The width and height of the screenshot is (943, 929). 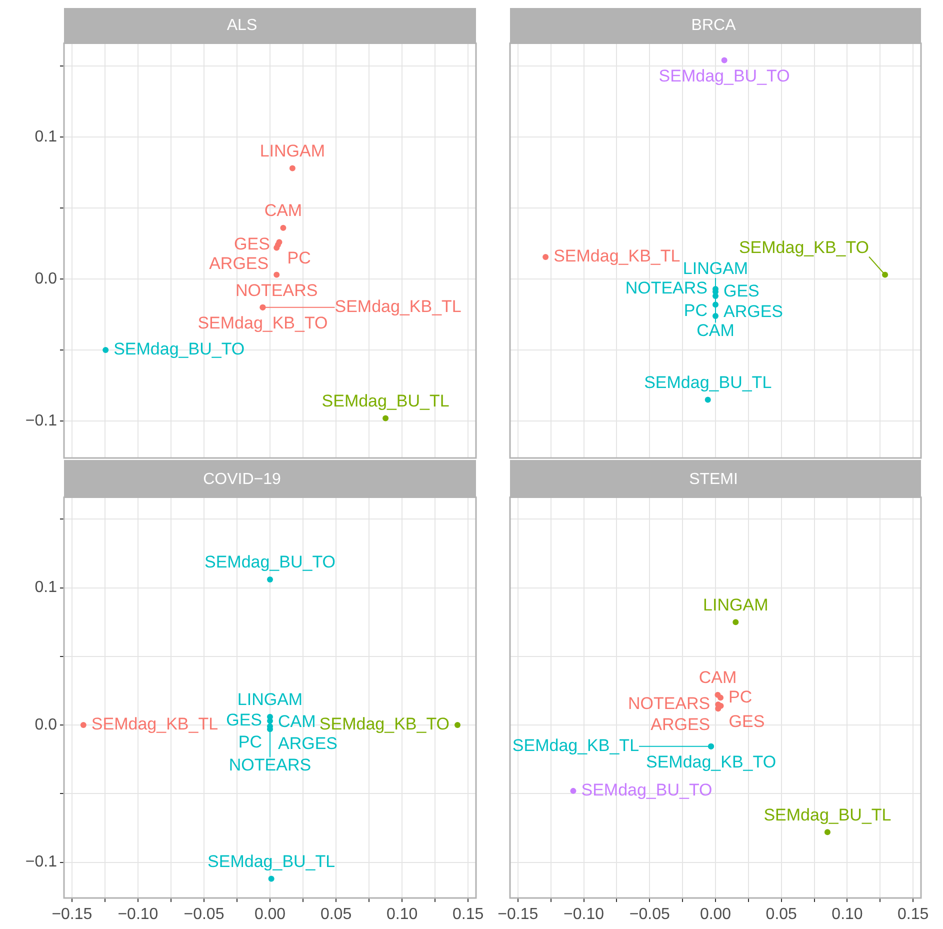 What do you see at coordinates (242, 25) in the screenshot?
I see `chart-title: ALS` at bounding box center [242, 25].